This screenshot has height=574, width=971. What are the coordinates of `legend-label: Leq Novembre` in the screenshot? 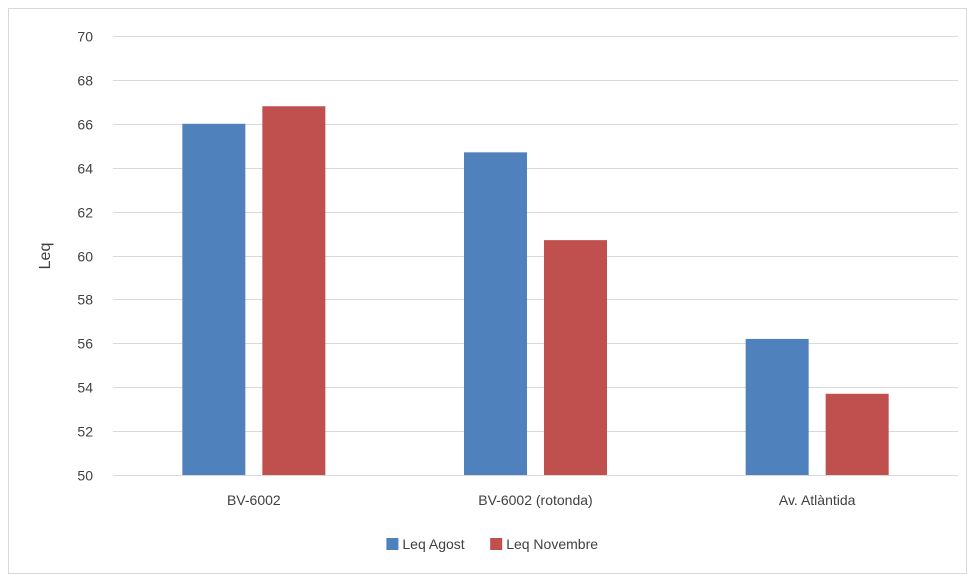 It's located at (552, 544).